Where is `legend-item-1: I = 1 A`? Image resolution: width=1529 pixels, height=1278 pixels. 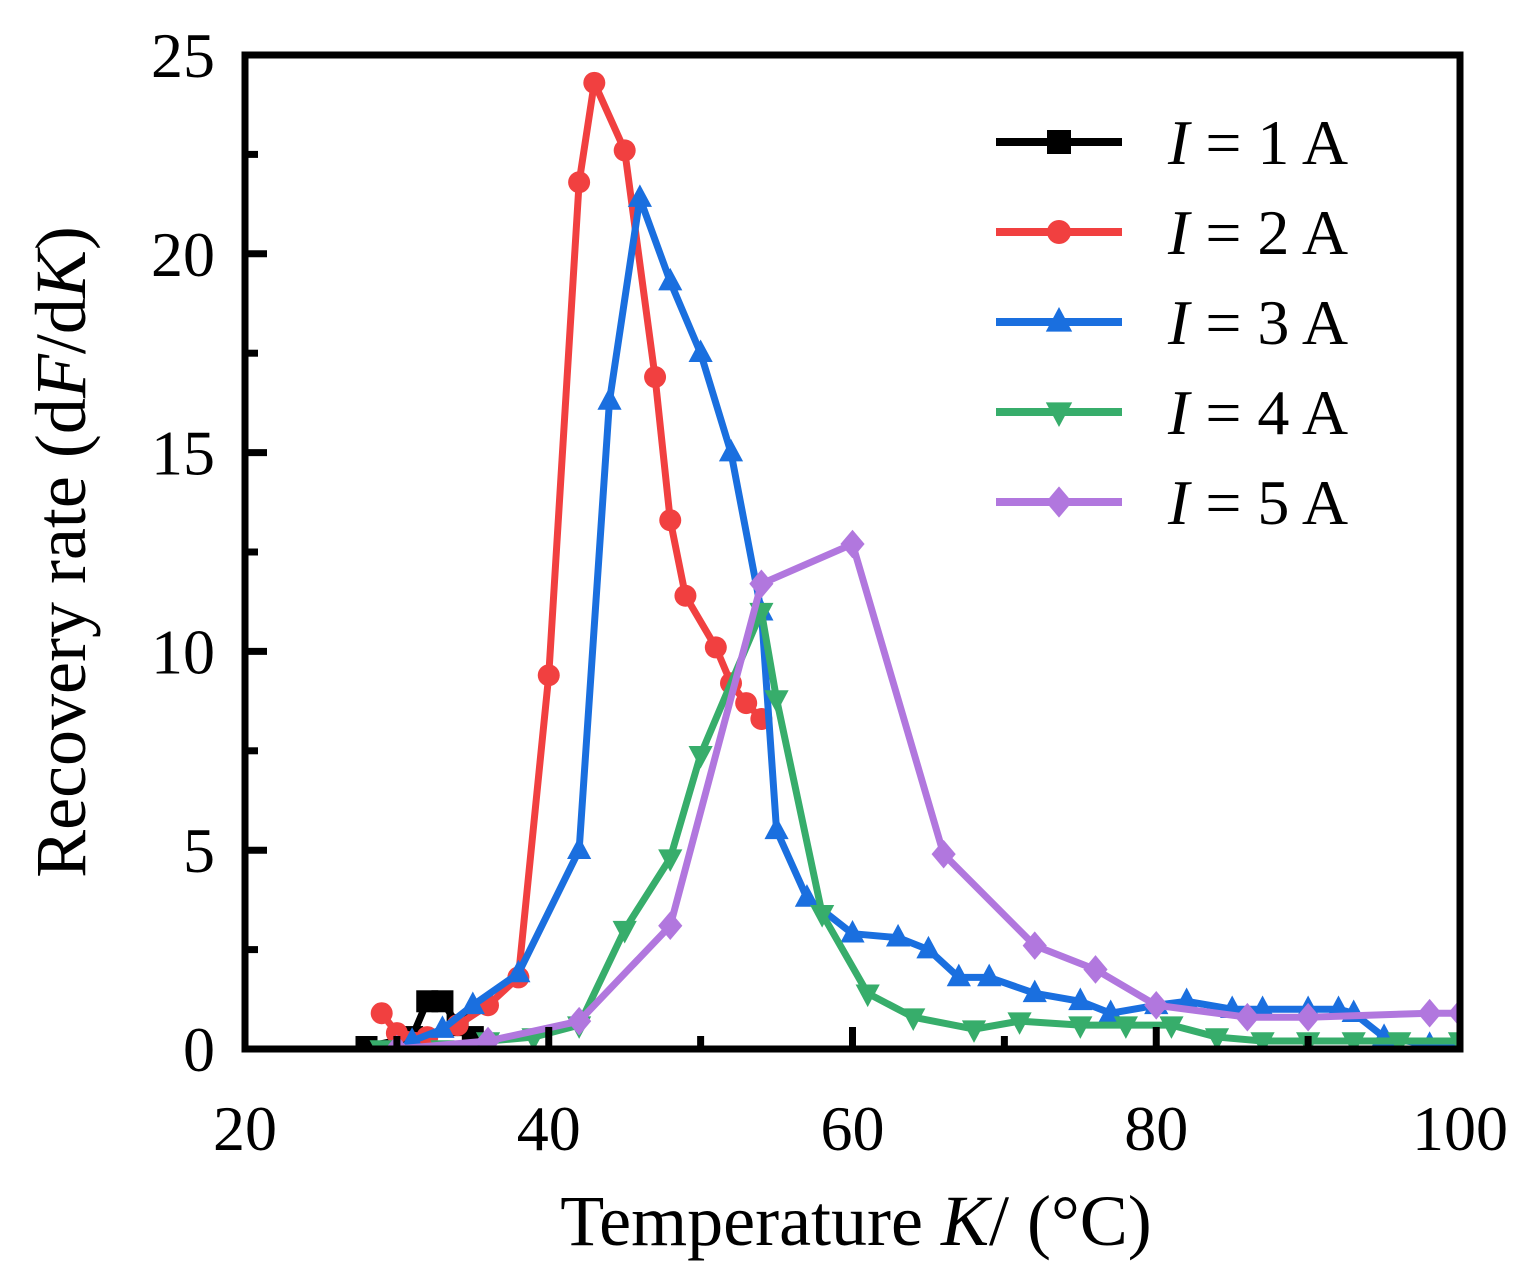
legend-item-1: I = 1 A is located at coordinates (1172, 142).